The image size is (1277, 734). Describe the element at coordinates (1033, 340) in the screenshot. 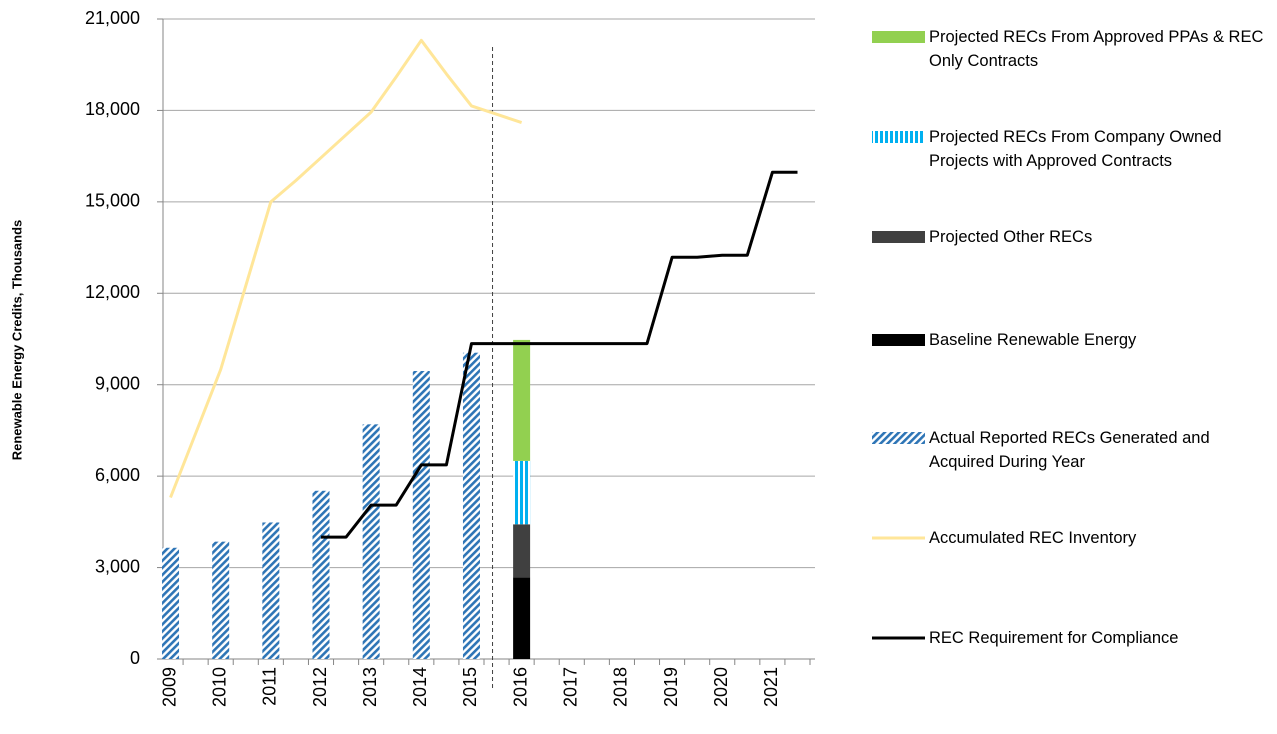

I see `legend-label: Baseline Renewable Energy` at that location.